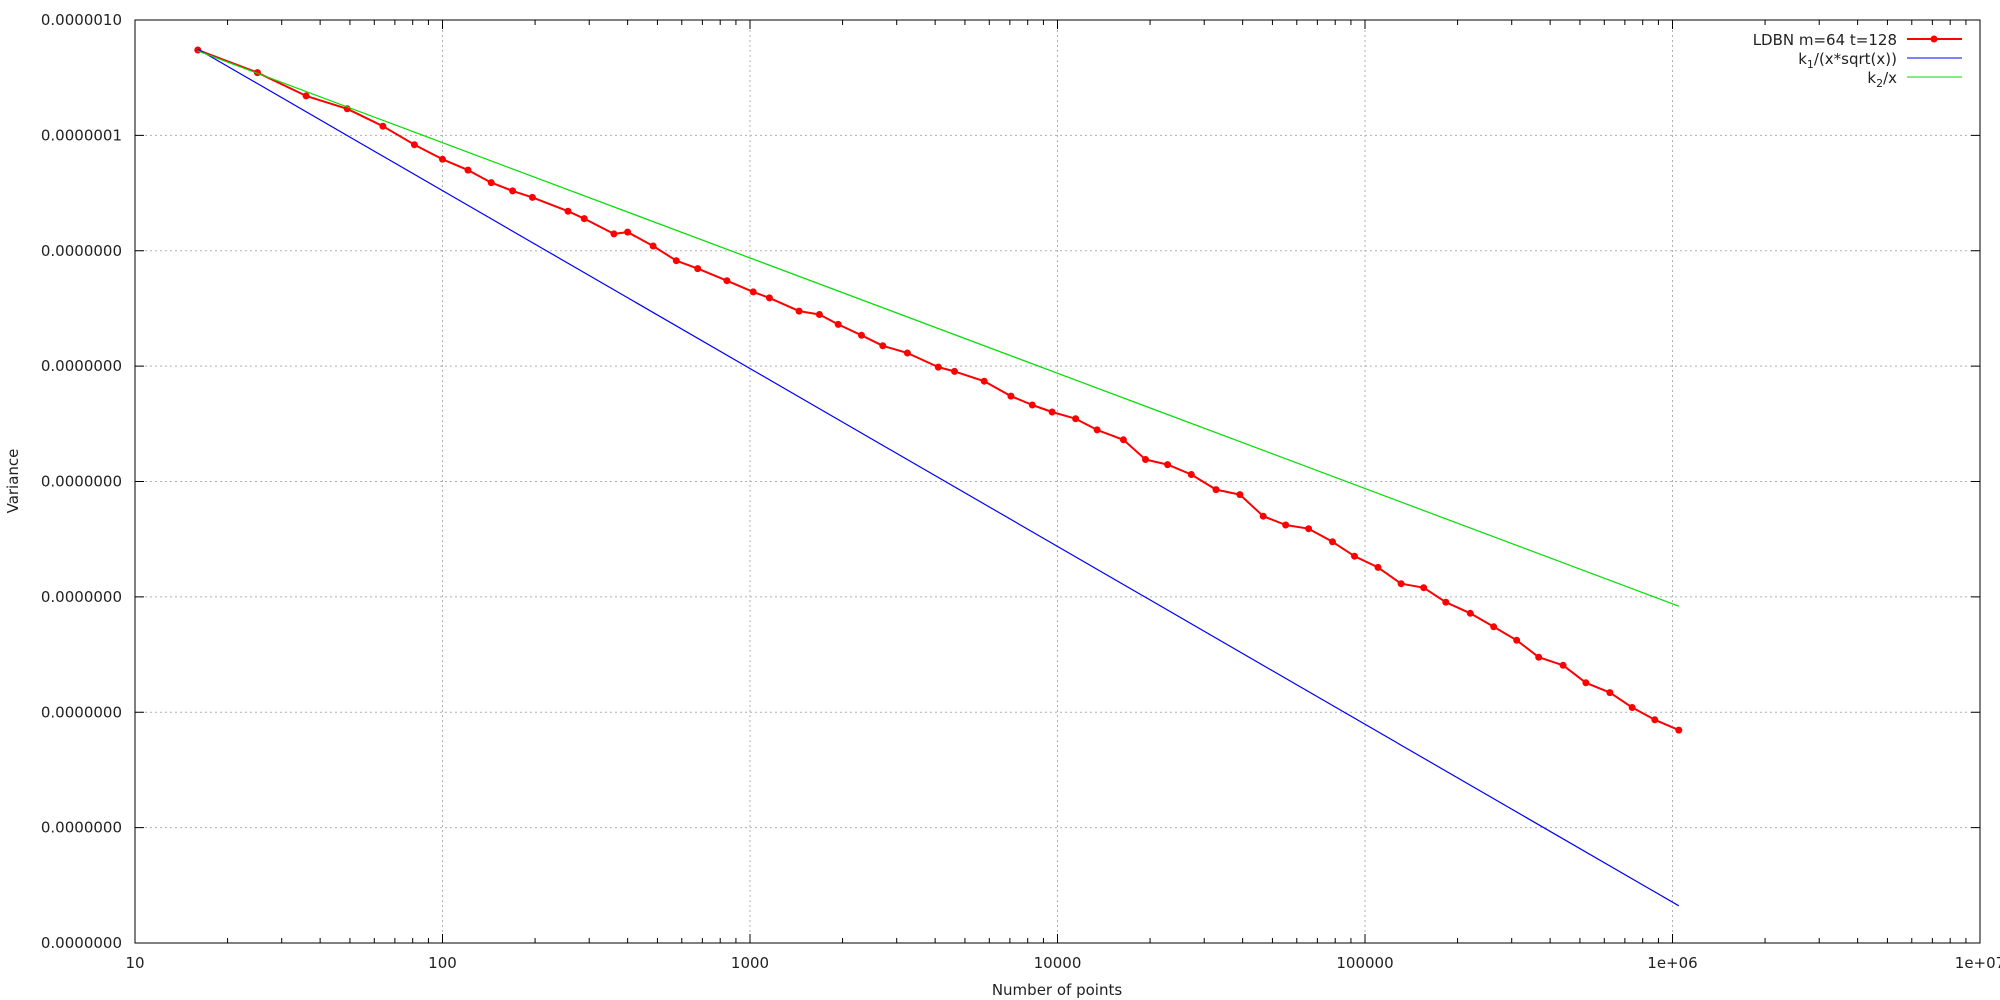  Describe the element at coordinates (442, 963) in the screenshot. I see `x-tick-label: 100` at that location.